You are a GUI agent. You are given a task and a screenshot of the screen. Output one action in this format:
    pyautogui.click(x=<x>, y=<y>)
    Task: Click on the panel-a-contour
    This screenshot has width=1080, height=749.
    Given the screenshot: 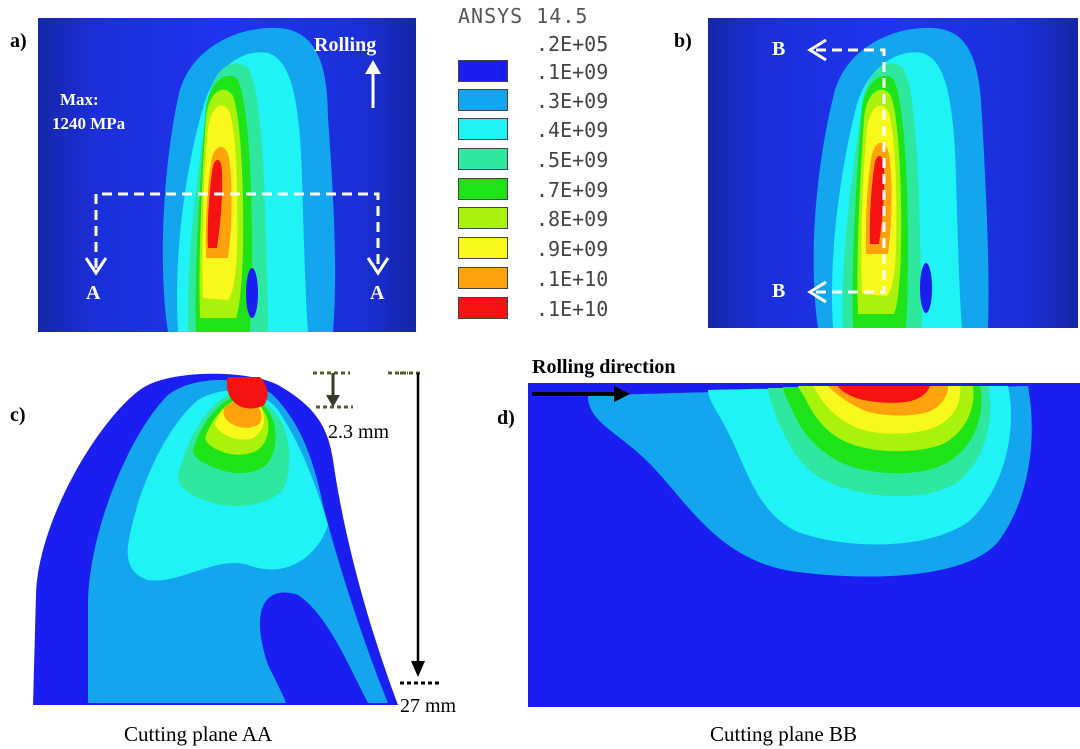 What is the action you would take?
    pyautogui.click(x=227, y=175)
    